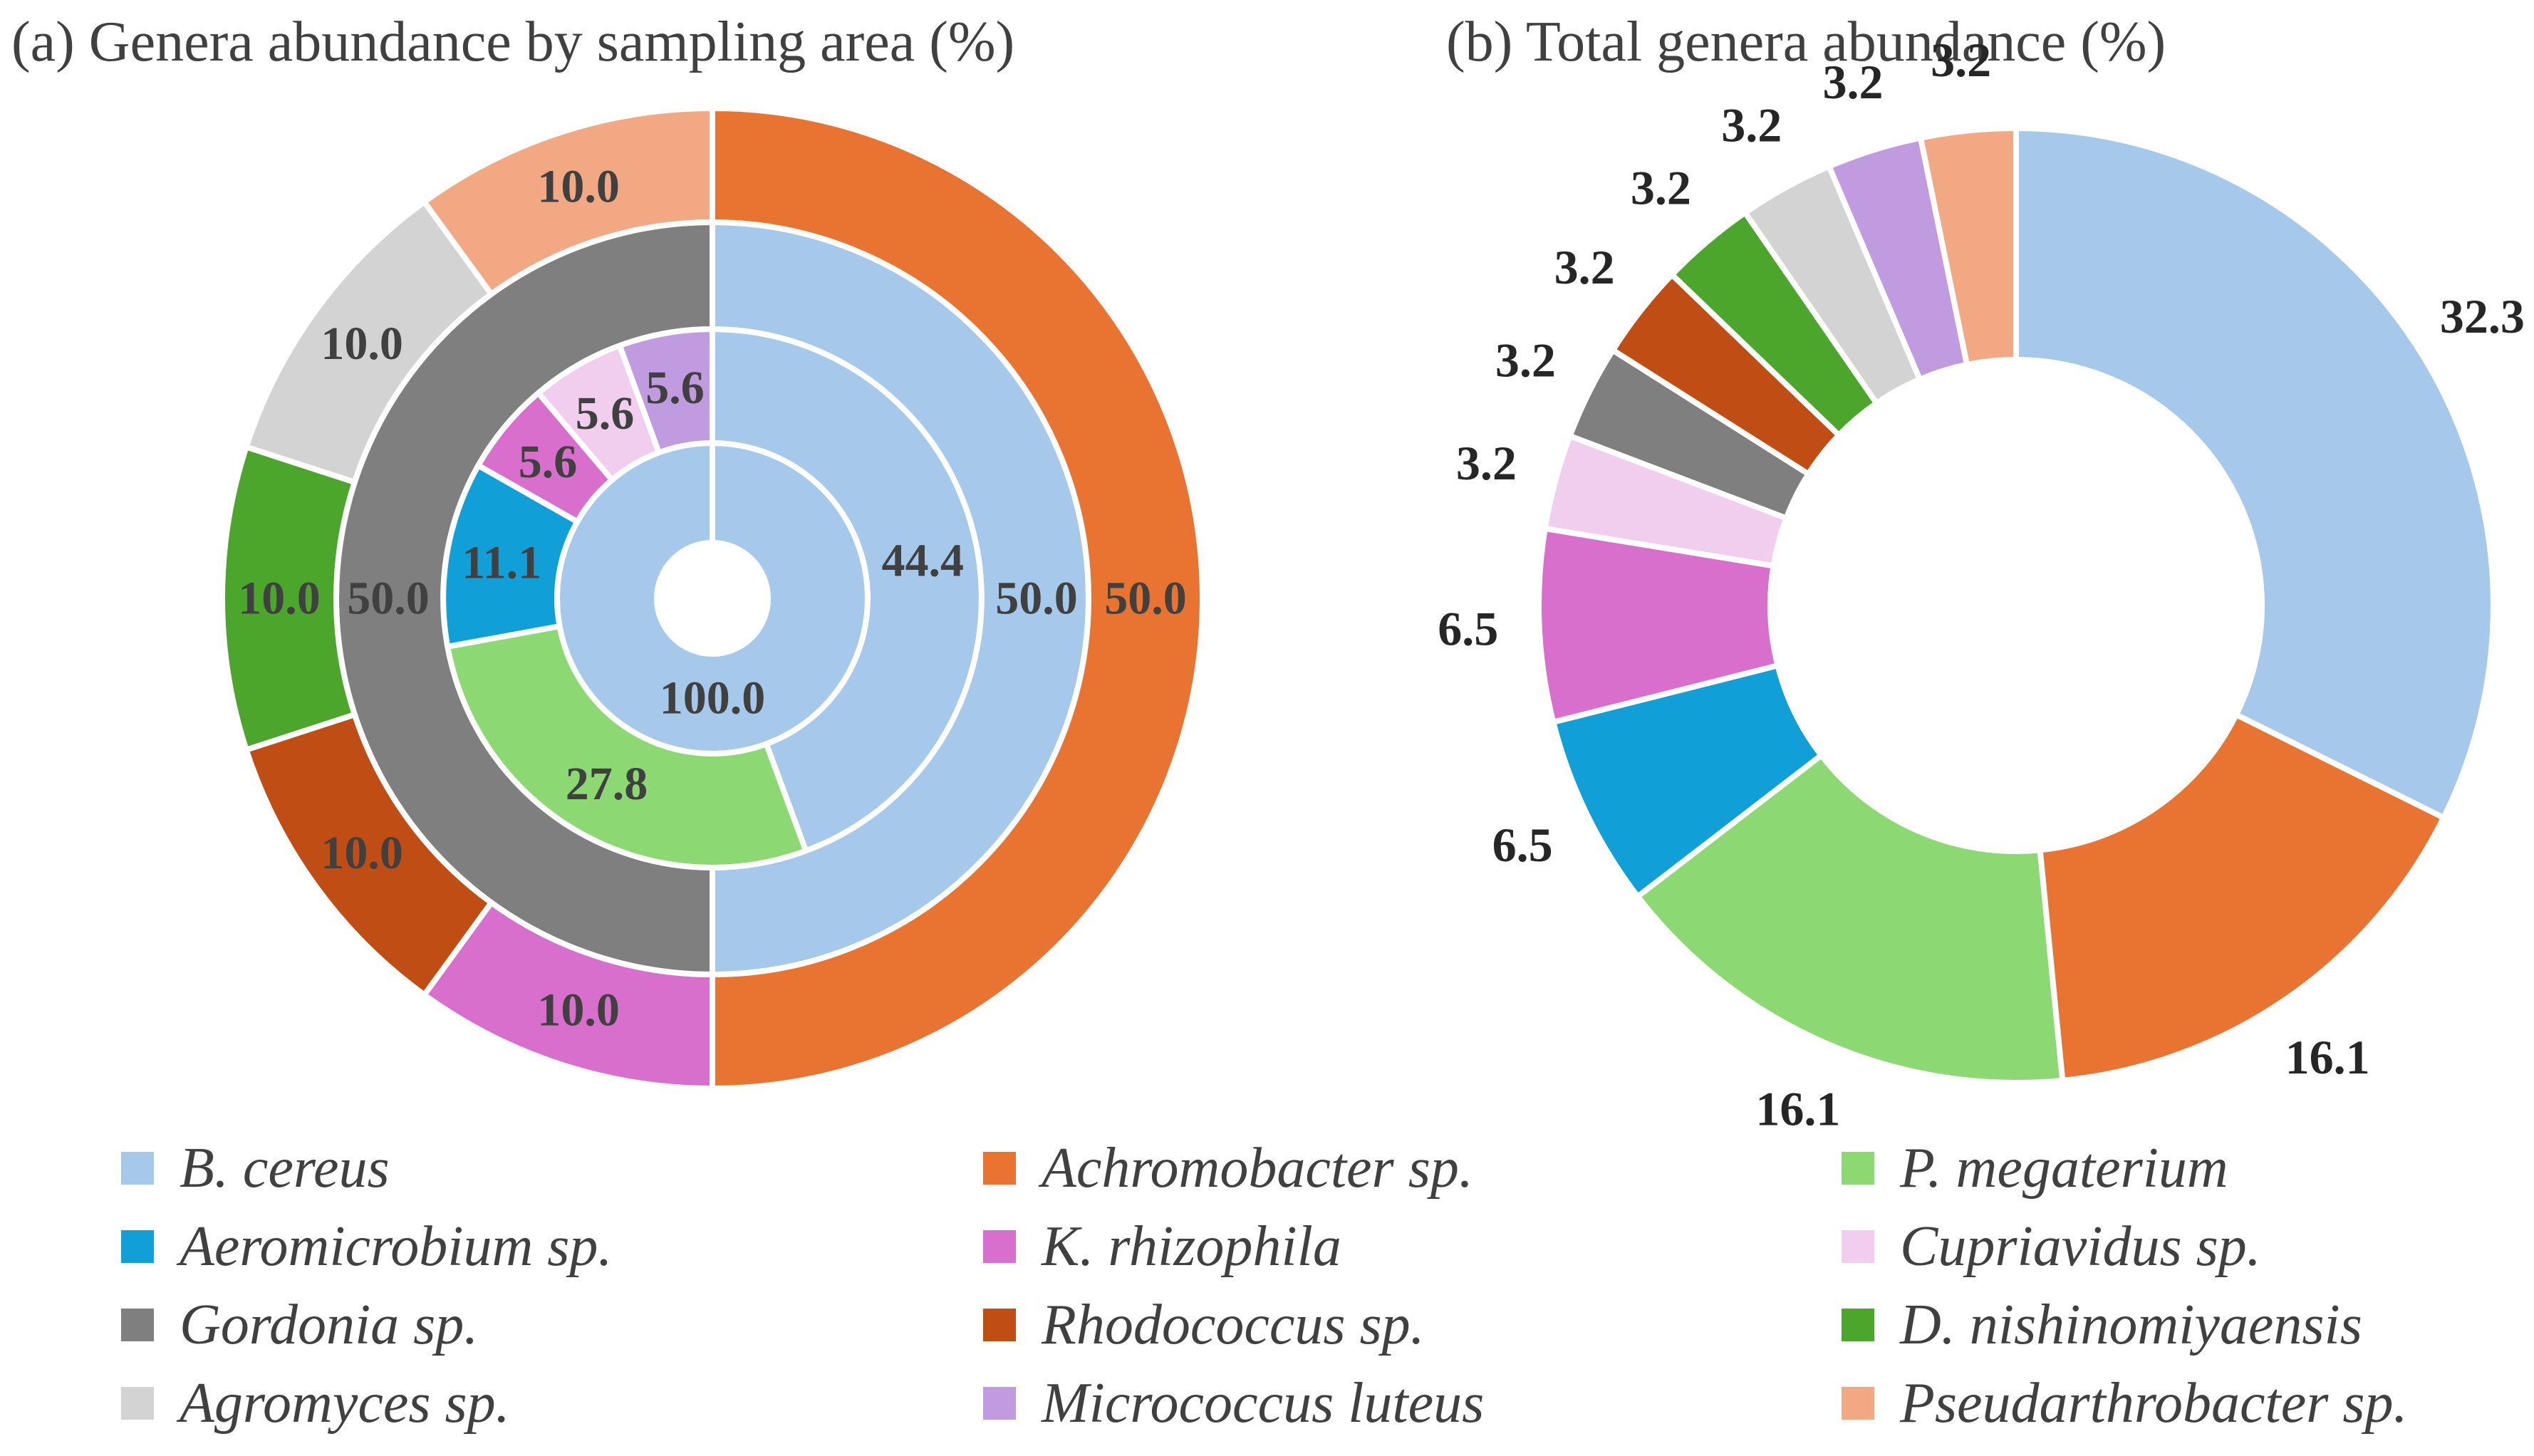 This screenshot has height=1456, width=2534. What do you see at coordinates (1036, 599) in the screenshot?
I see `chart-a-outer-middle-label-b-cereus: 50.0` at bounding box center [1036, 599].